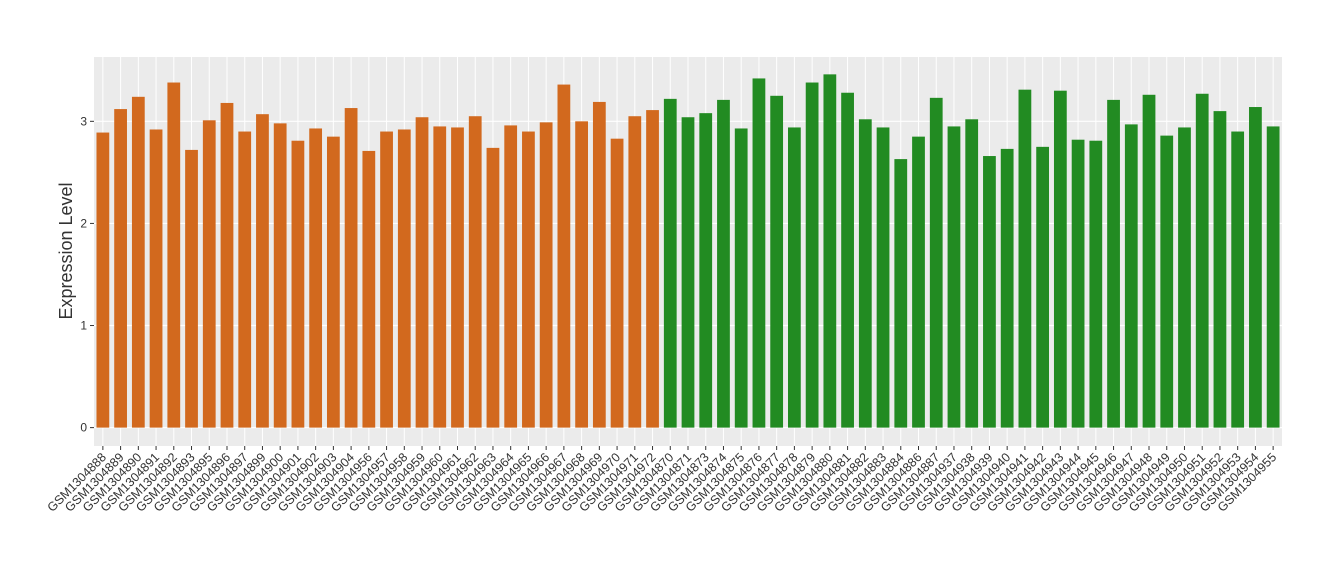  What do you see at coordinates (83, 326) in the screenshot?
I see `y-tick-label: 1` at bounding box center [83, 326].